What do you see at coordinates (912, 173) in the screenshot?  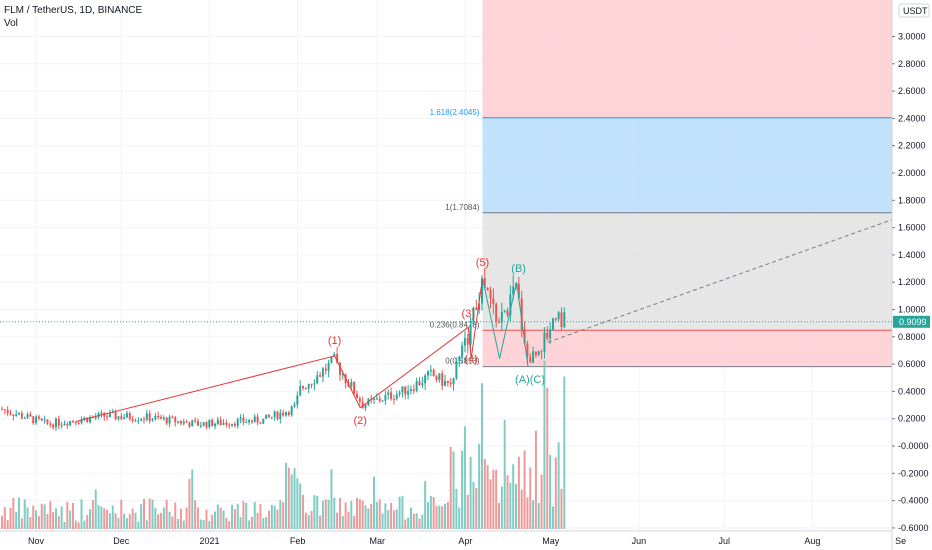 I see `price-tick-label: 2.0000` at bounding box center [912, 173].